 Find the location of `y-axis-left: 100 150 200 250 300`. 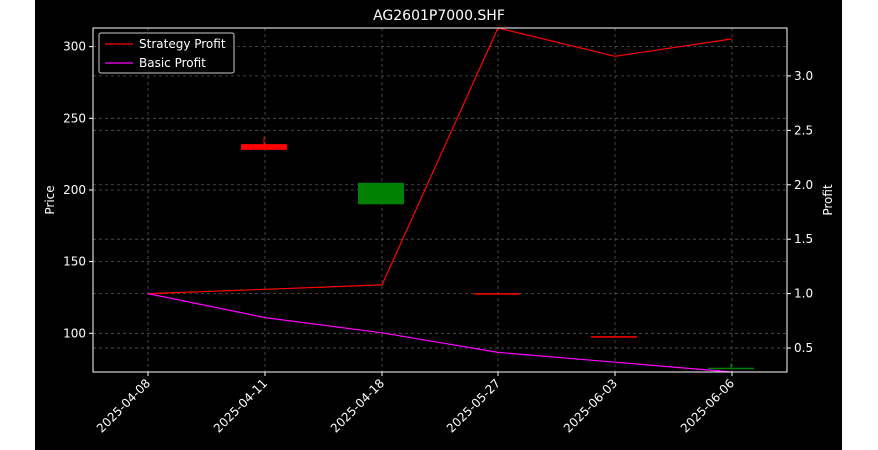

y-axis-left: 100 150 200 250 300 is located at coordinates (78, 190).